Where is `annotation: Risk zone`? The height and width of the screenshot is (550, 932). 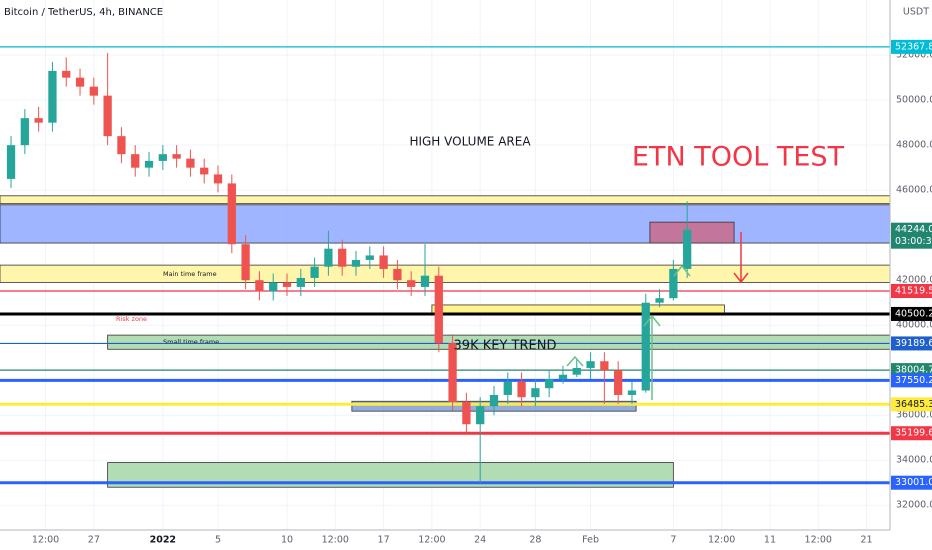
annotation: Risk zone is located at coordinates (131, 319).